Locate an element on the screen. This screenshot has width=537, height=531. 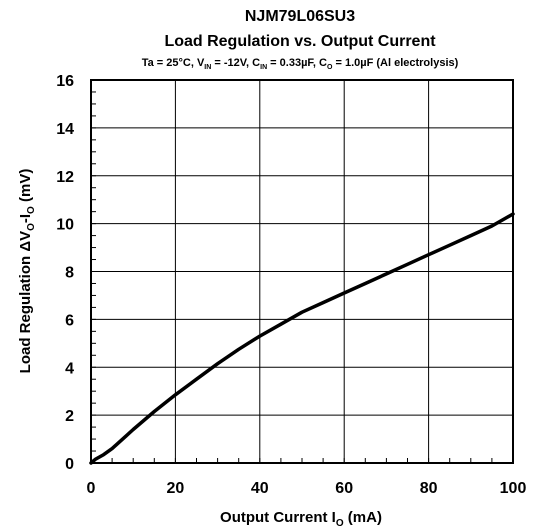
x-axis-label-unit: (mA) is located at coordinates (363, 517).